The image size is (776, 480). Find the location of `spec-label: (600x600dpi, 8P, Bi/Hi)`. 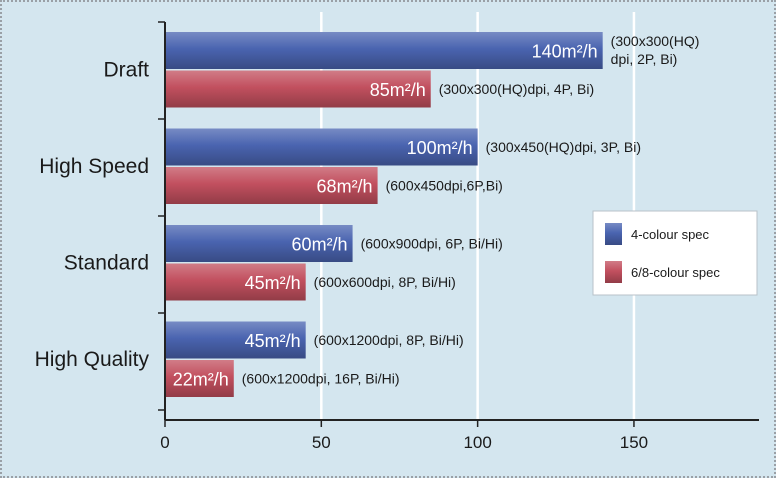

spec-label: (600x600dpi, 8P, Bi/Hi) is located at coordinates (385, 282).